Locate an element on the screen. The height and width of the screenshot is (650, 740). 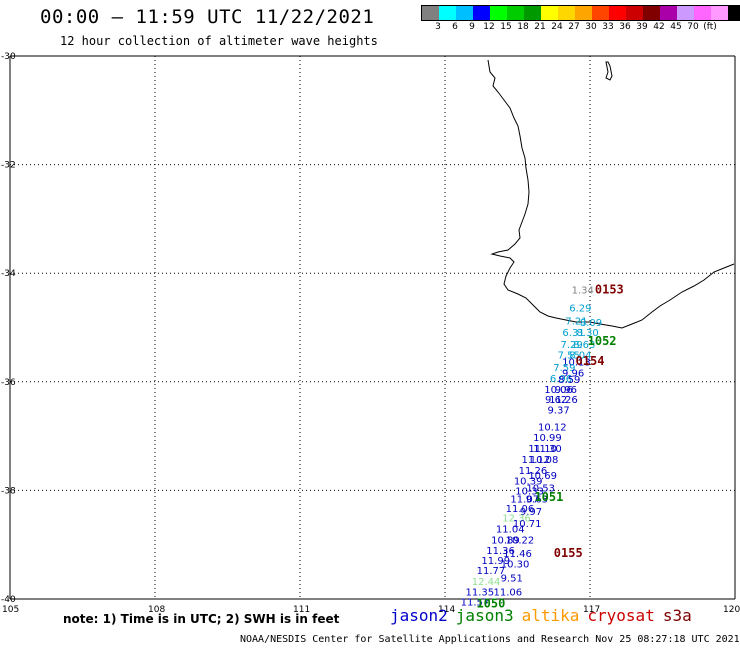
wave-height-value: 12.44 is located at coordinates (486, 582).